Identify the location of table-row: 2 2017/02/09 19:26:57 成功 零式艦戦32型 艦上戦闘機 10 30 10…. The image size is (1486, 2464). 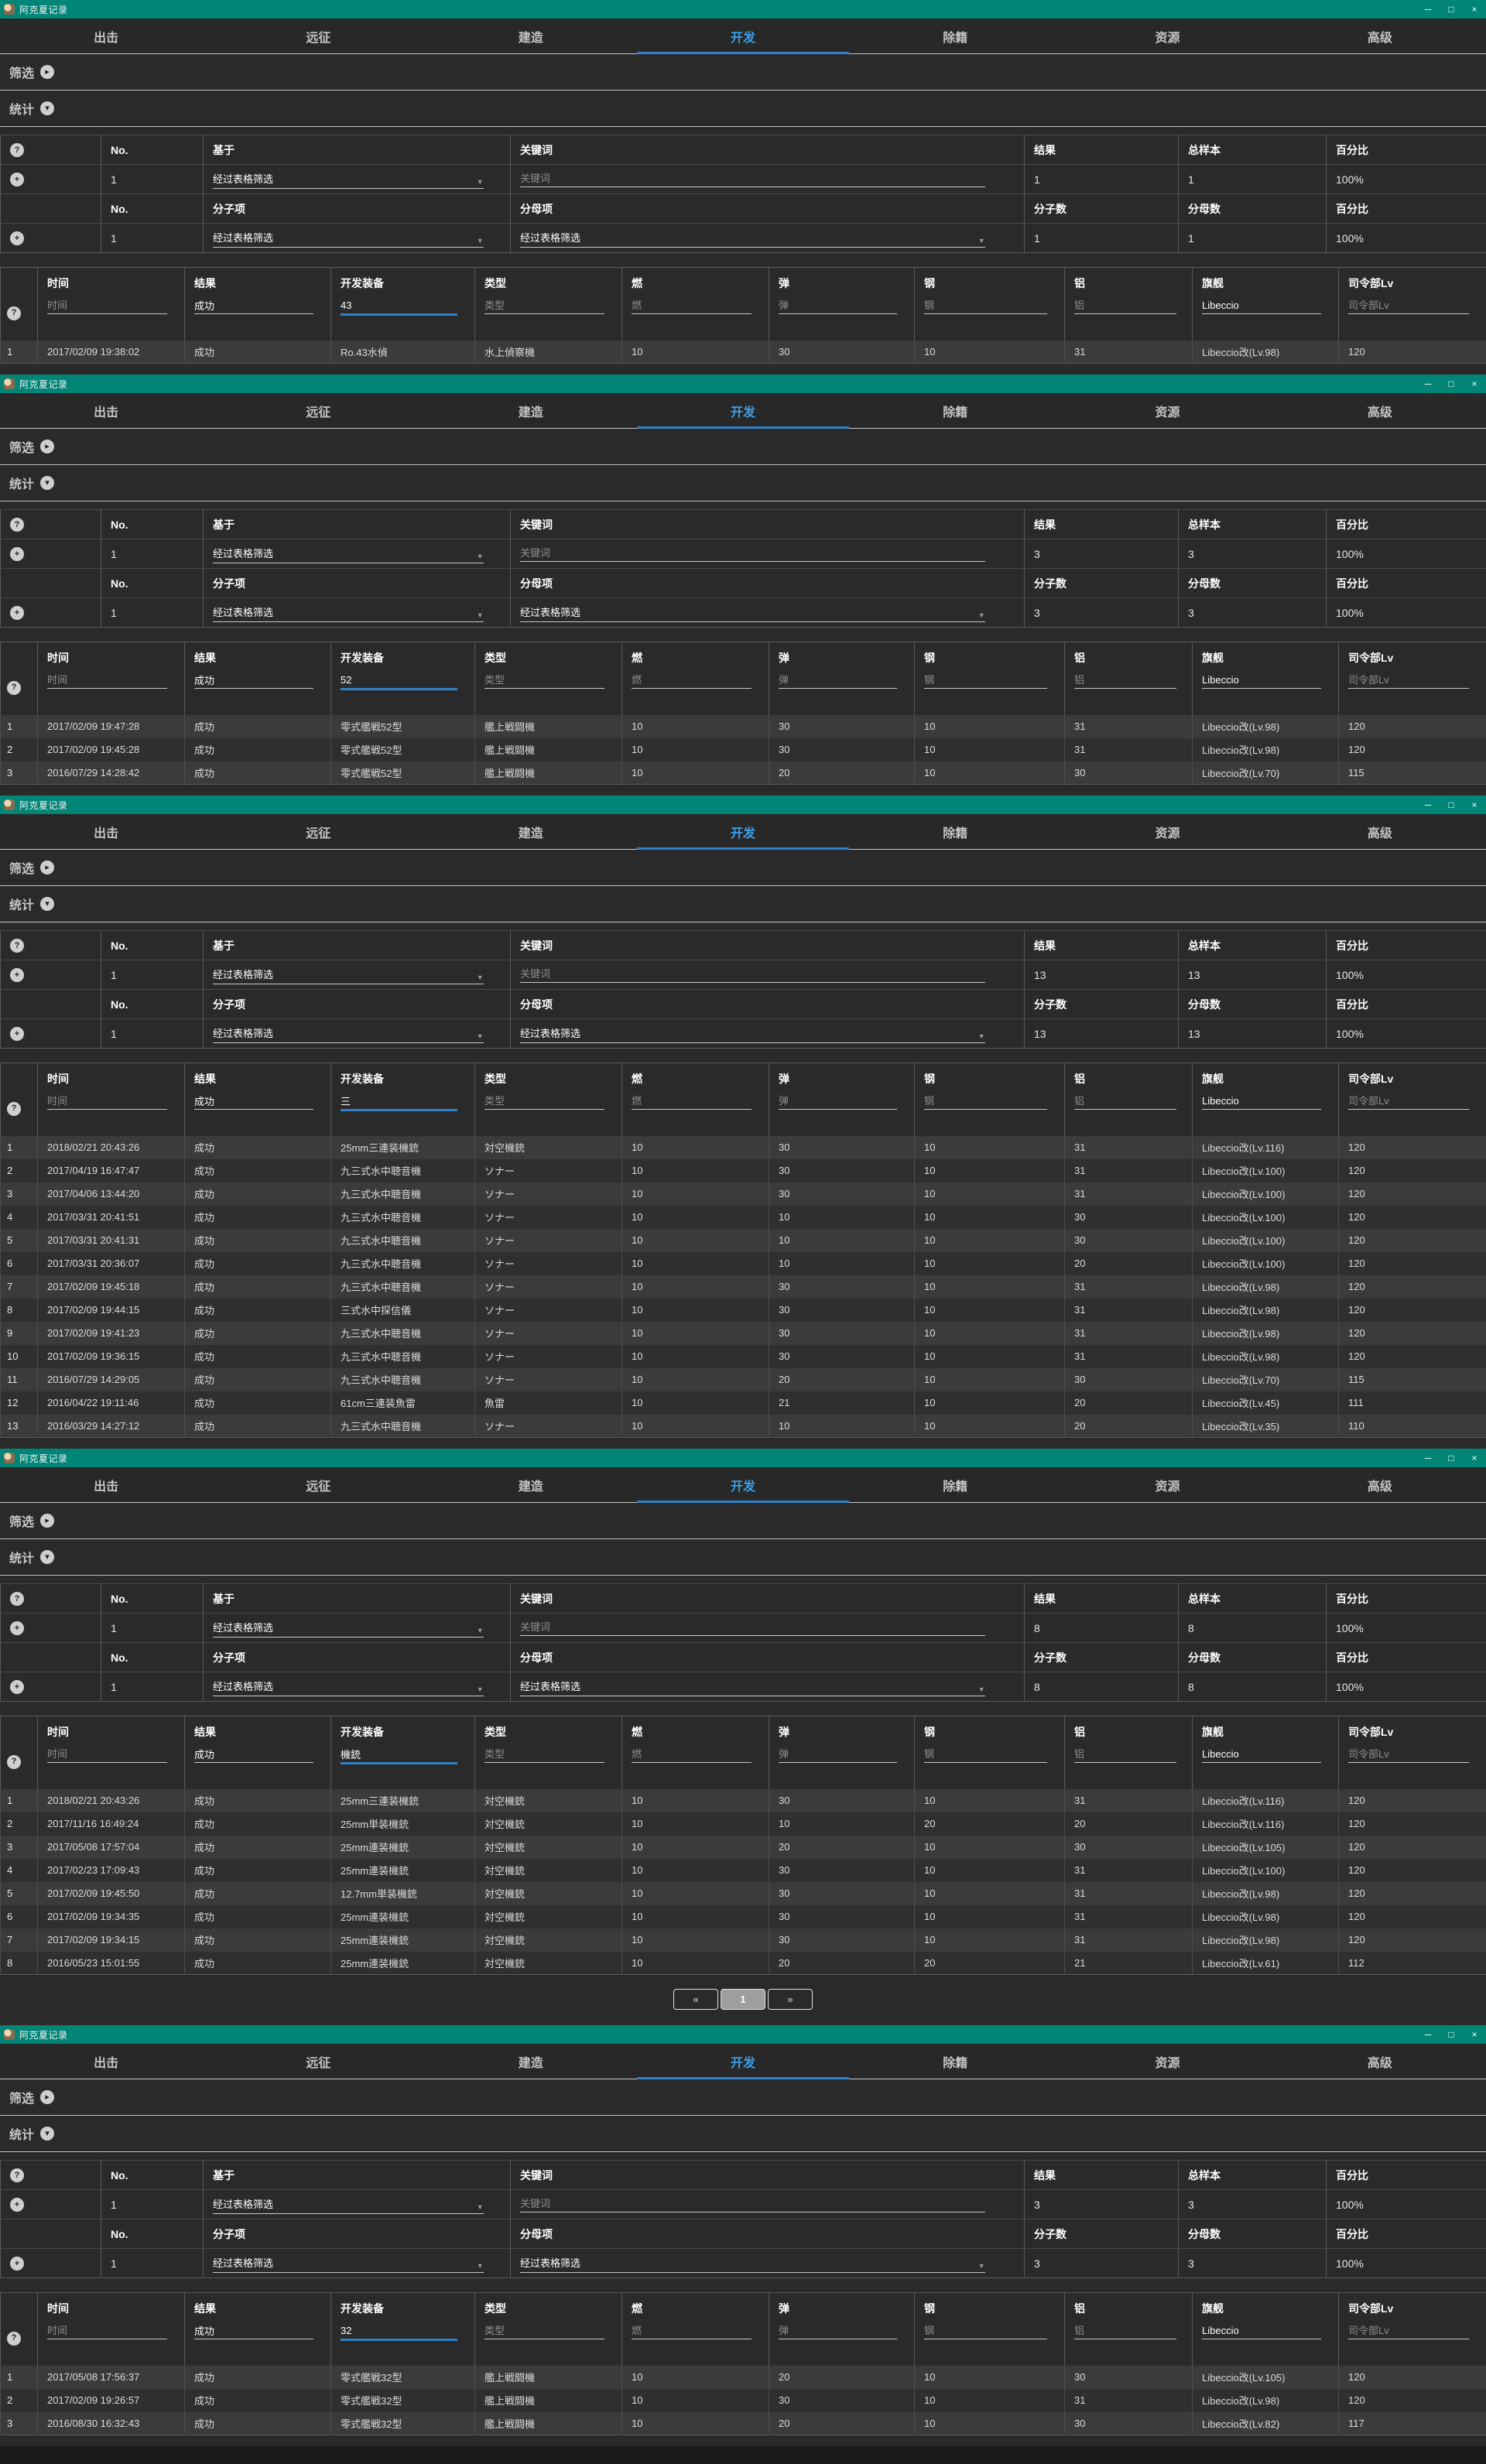
(743, 2400).